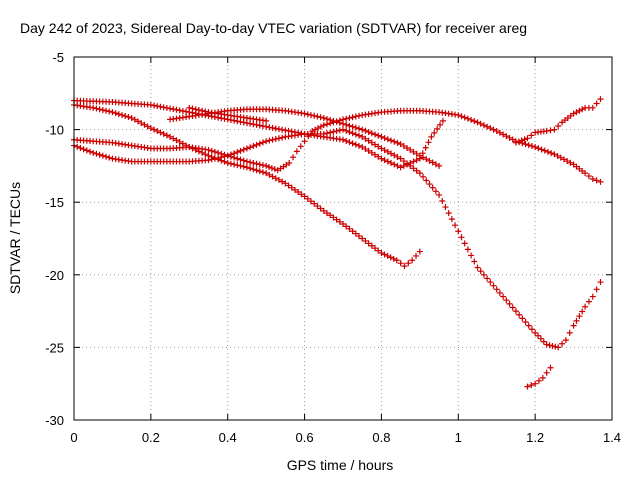  What do you see at coordinates (73, 437) in the screenshot?
I see `x-tick-label: 0` at bounding box center [73, 437].